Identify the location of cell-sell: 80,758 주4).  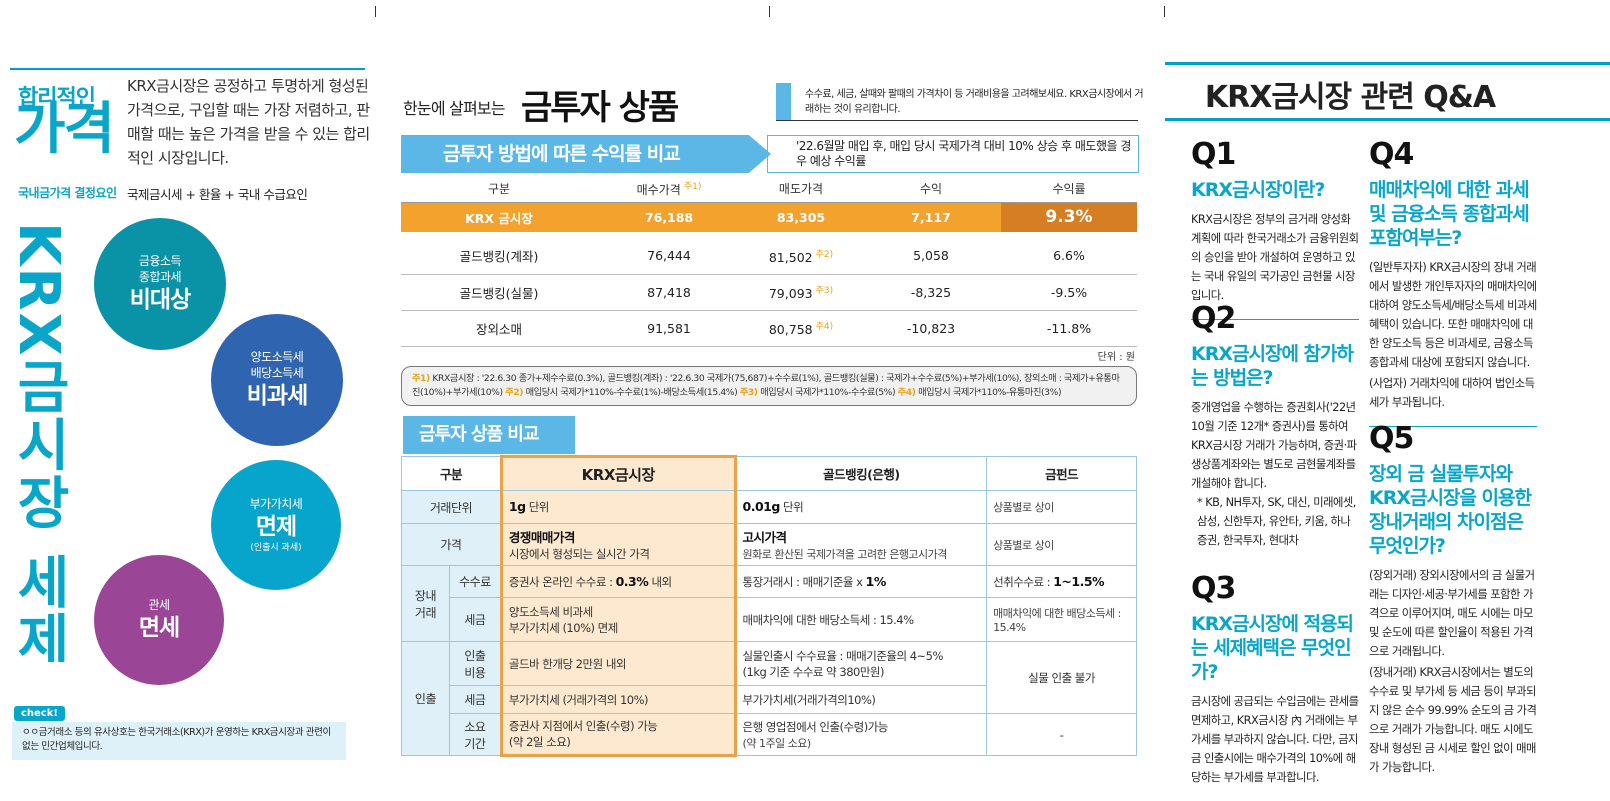
(801, 328).